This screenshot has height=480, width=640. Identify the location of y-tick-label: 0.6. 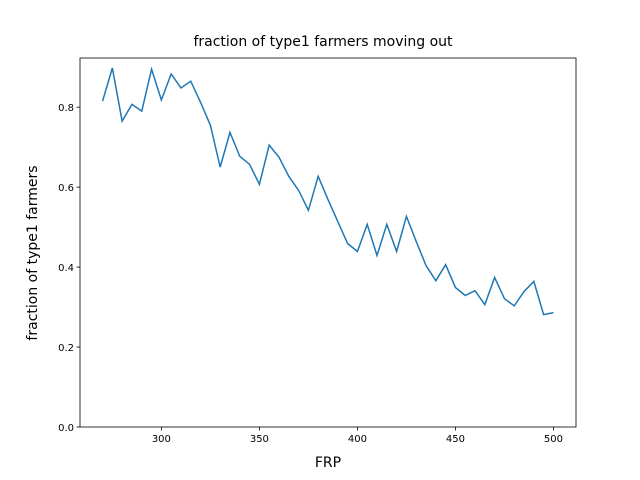
(66, 188).